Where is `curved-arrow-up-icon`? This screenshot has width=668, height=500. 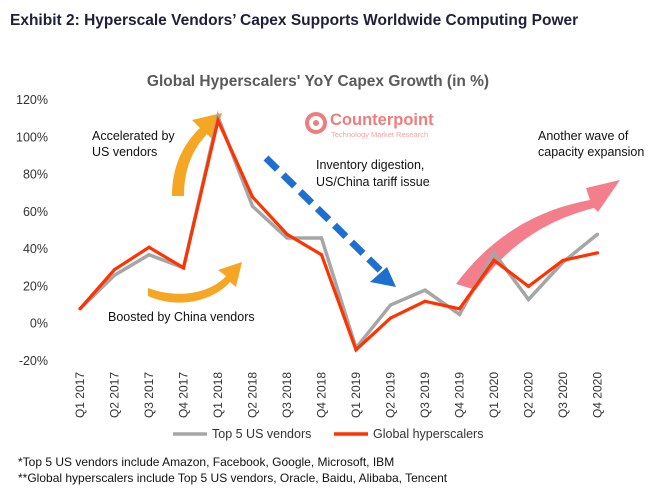
curved-arrow-up-icon is located at coordinates (197, 154).